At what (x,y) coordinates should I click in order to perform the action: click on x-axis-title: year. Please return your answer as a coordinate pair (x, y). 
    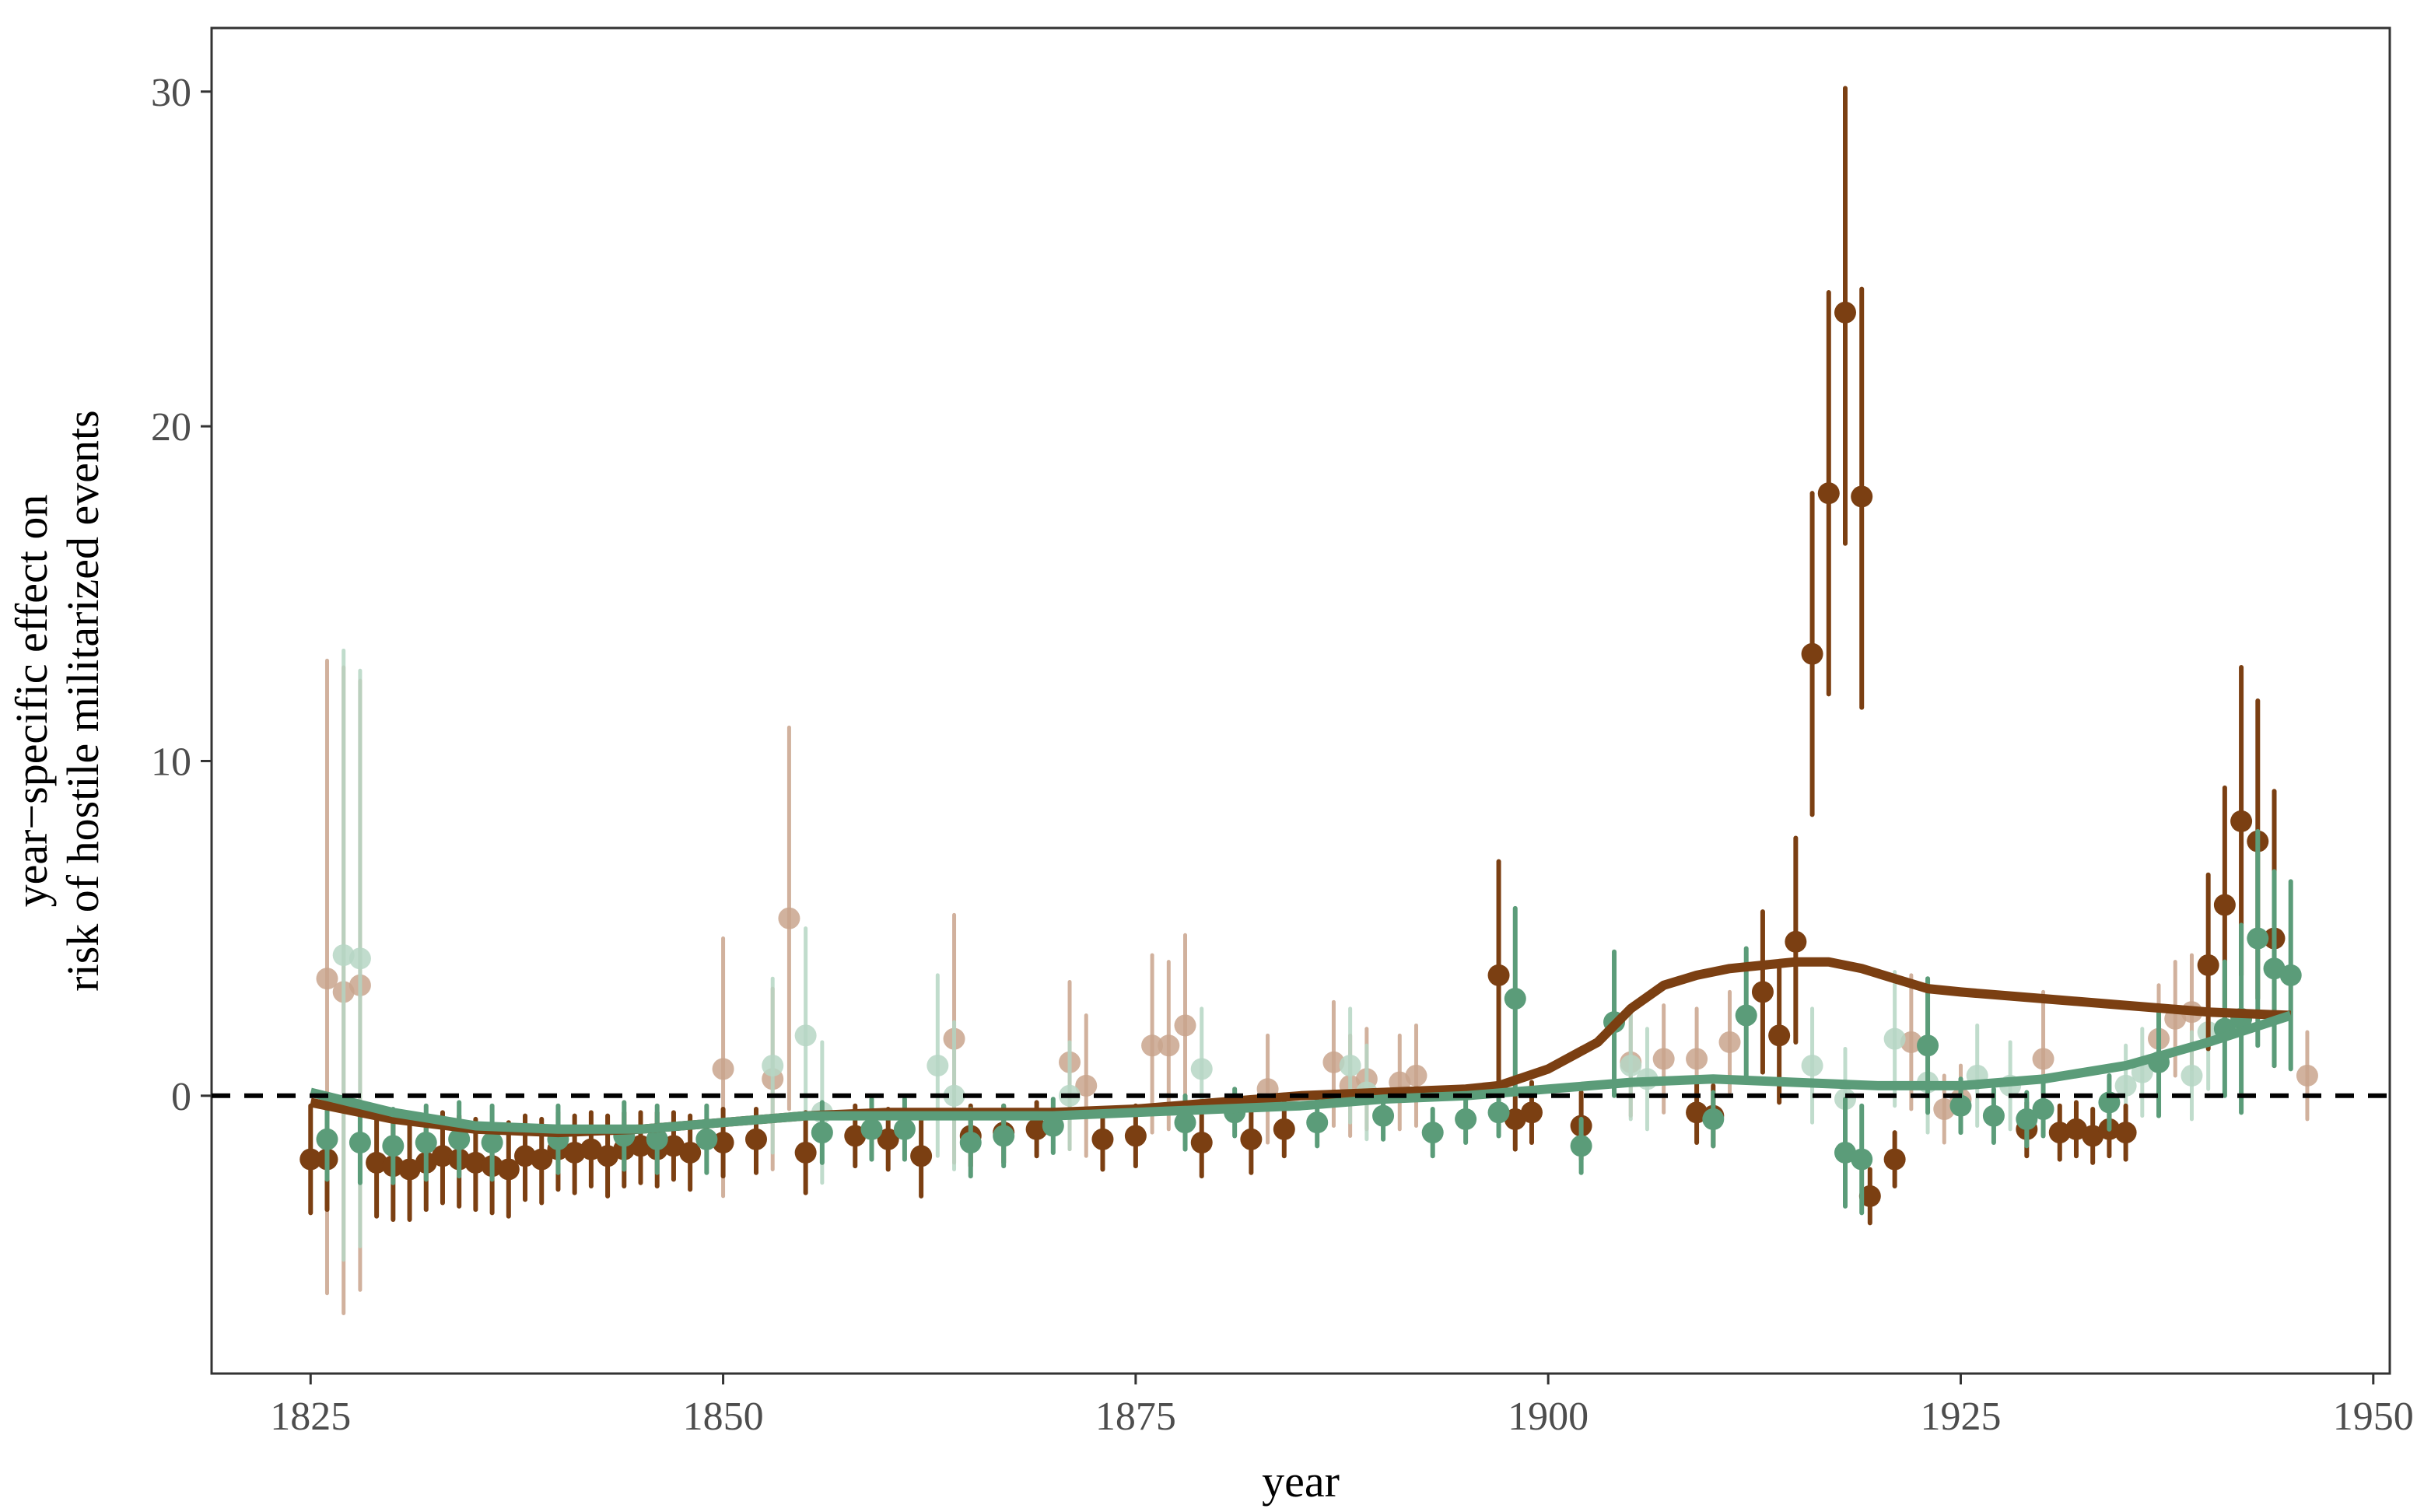
    Looking at the image, I should click on (1301, 1482).